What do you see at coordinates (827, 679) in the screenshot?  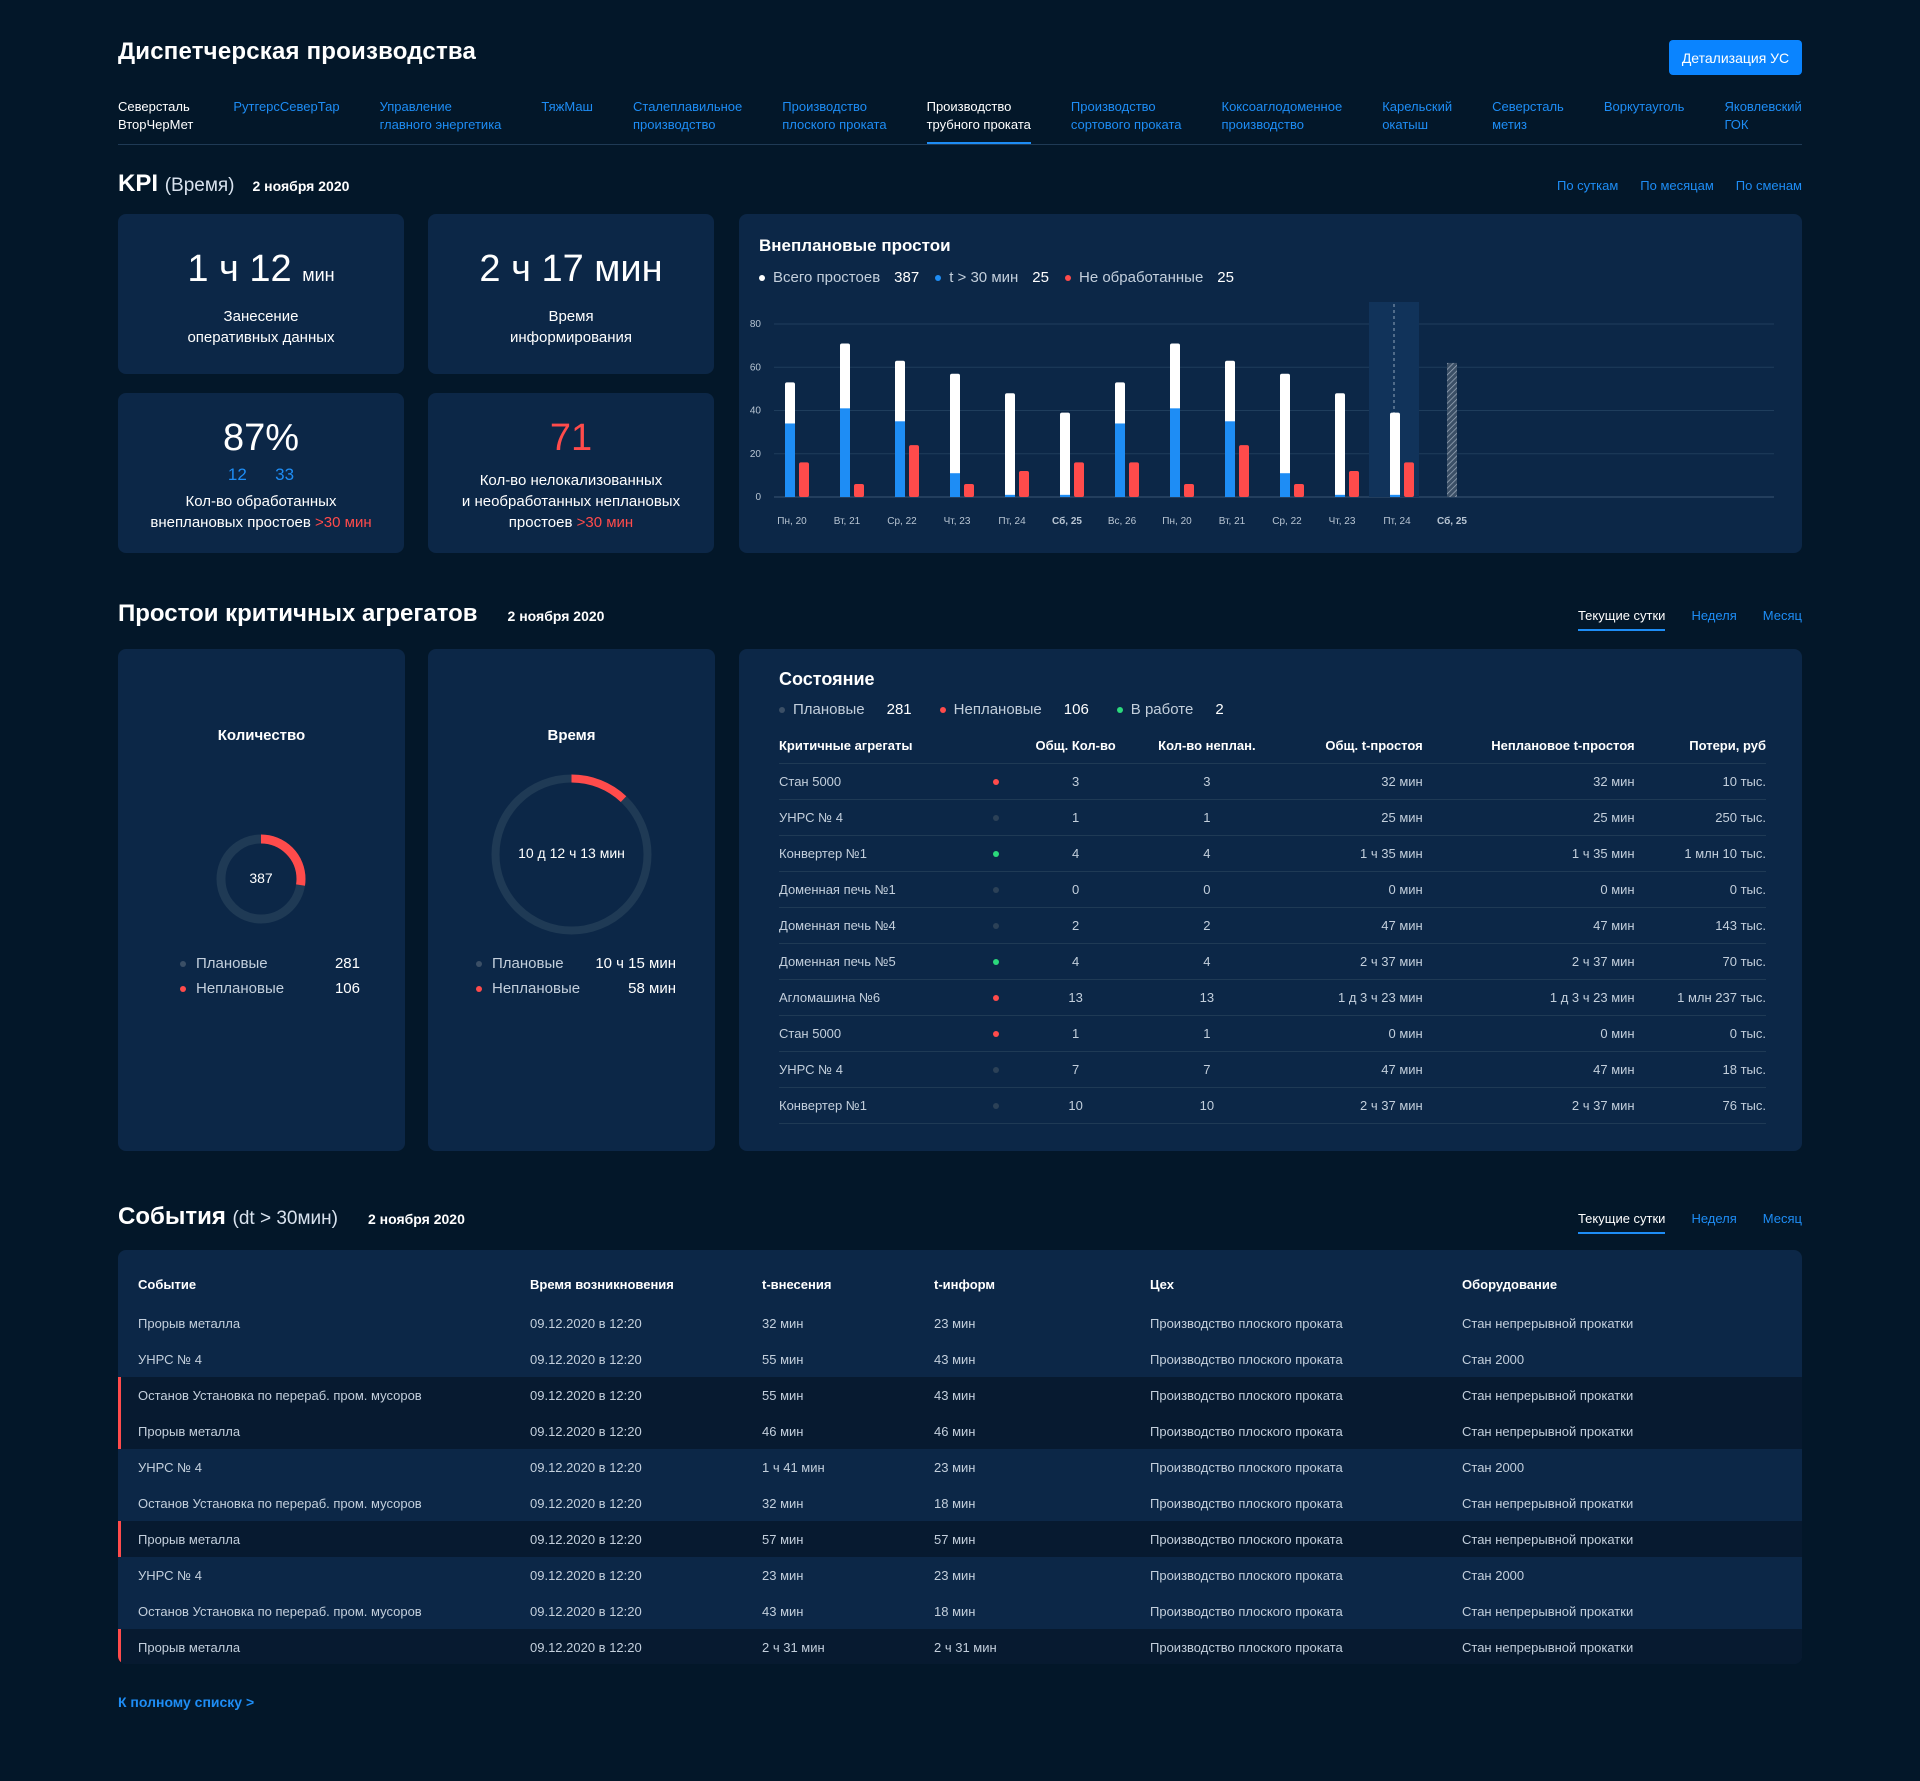 I see `state-title: Состояние` at bounding box center [827, 679].